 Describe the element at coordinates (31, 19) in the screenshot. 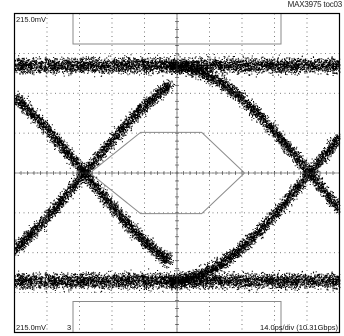

I see `top-left-label: 215.0mV` at that location.